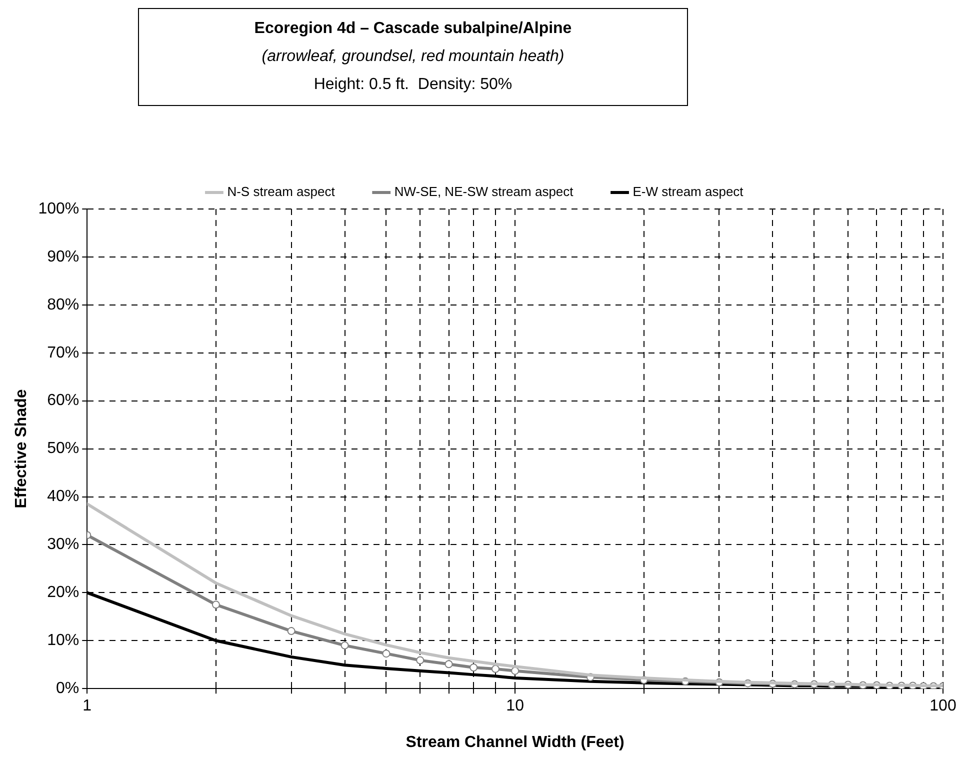 This screenshot has width=971, height=773. Describe the element at coordinates (59, 209) in the screenshot. I see `y-tick-label: 100%` at that location.